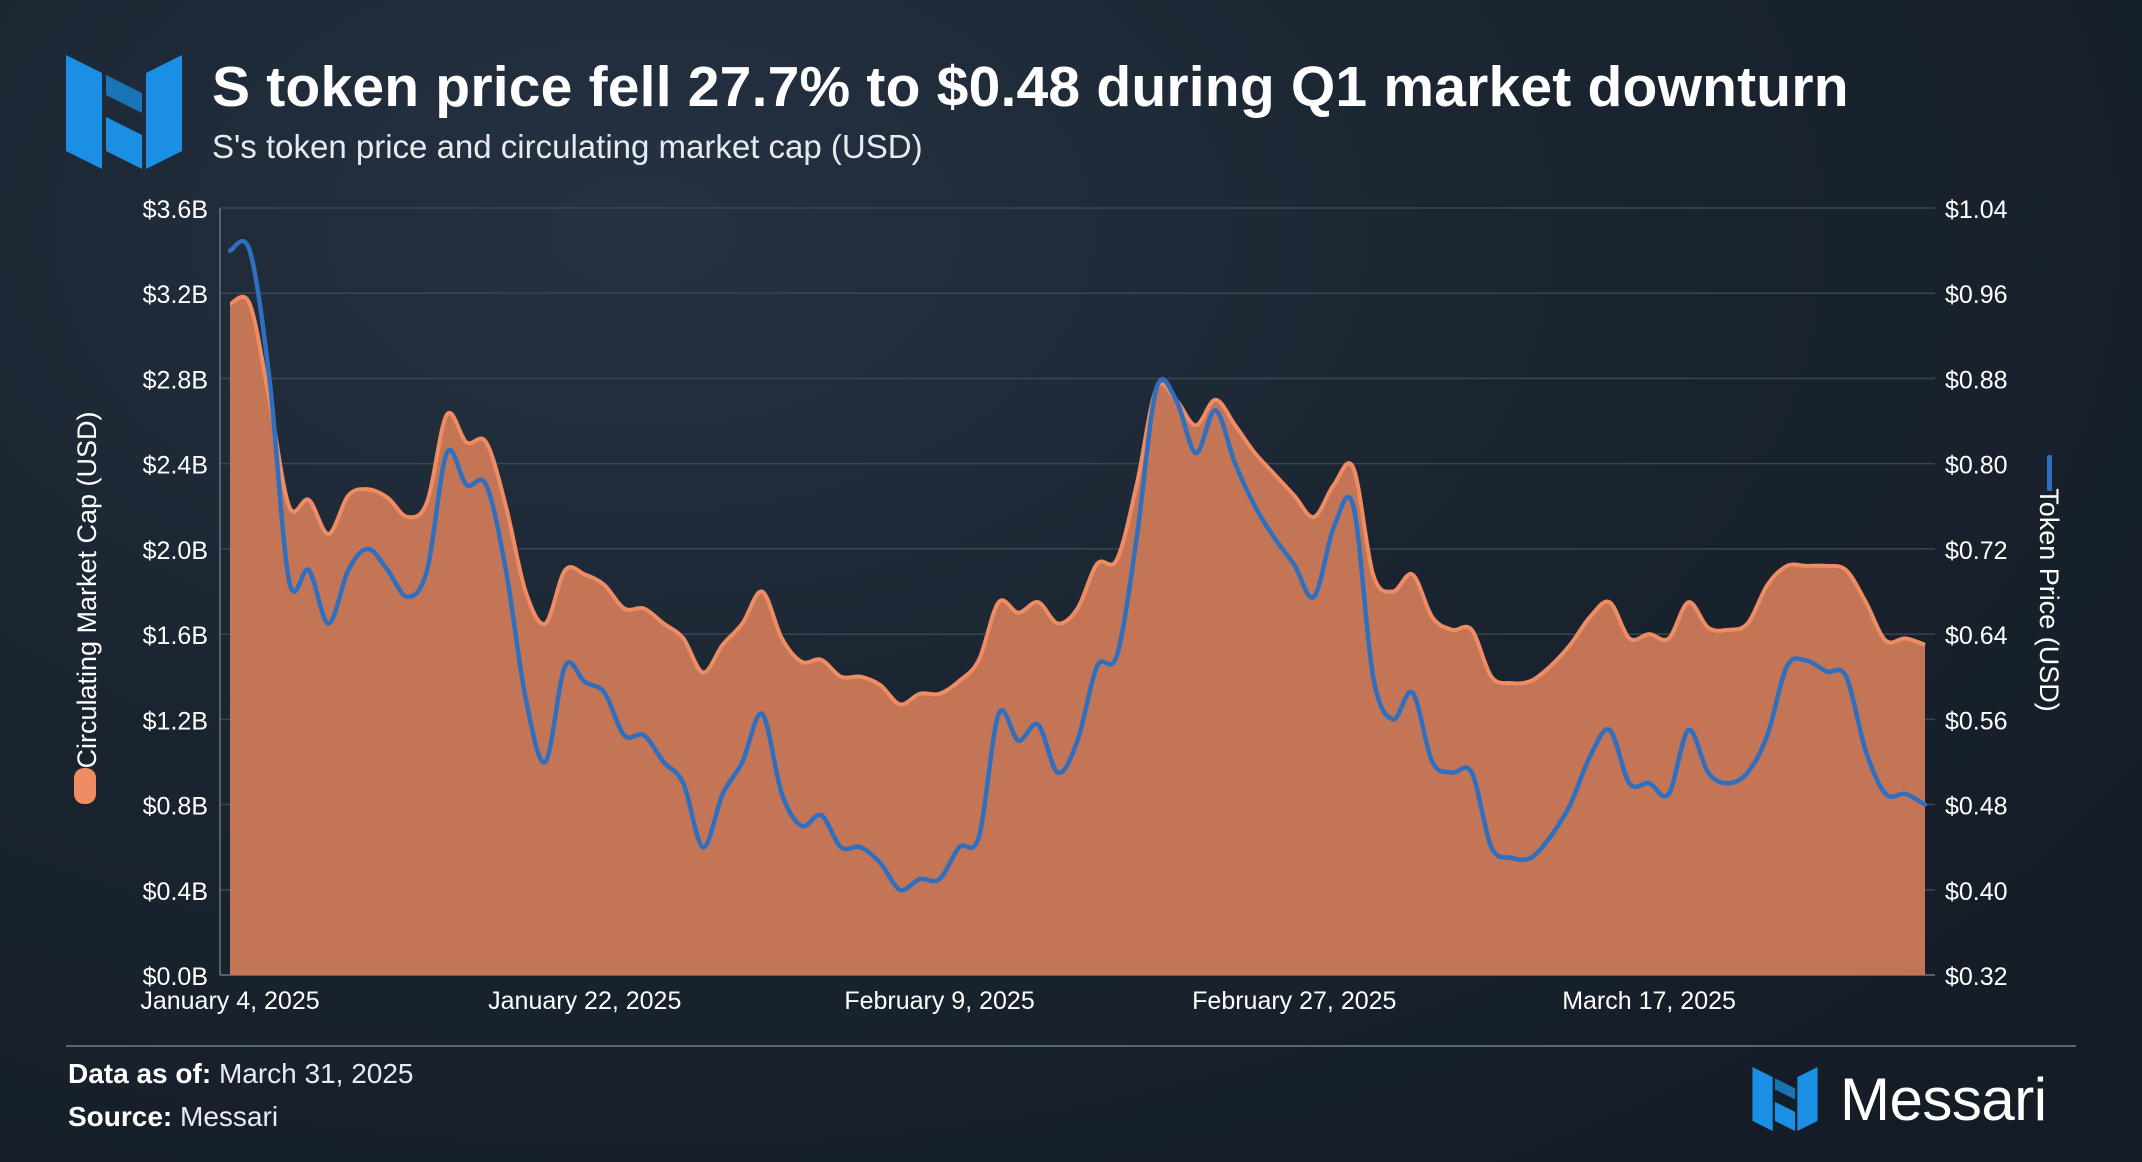 This screenshot has height=1162, width=2142. Describe the element at coordinates (229, 1001) in the screenshot. I see `x-tick-label: January 4, 2025` at that location.